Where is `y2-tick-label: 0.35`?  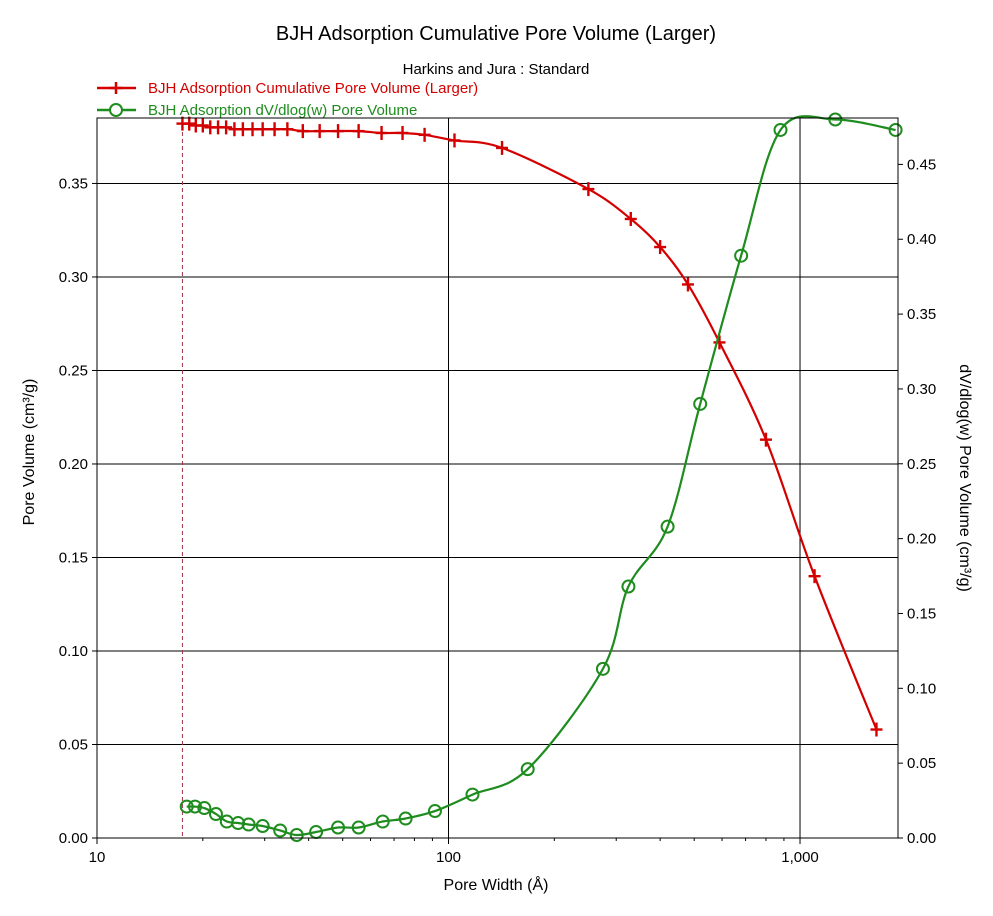 y2-tick-label: 0.35 is located at coordinates (921, 314).